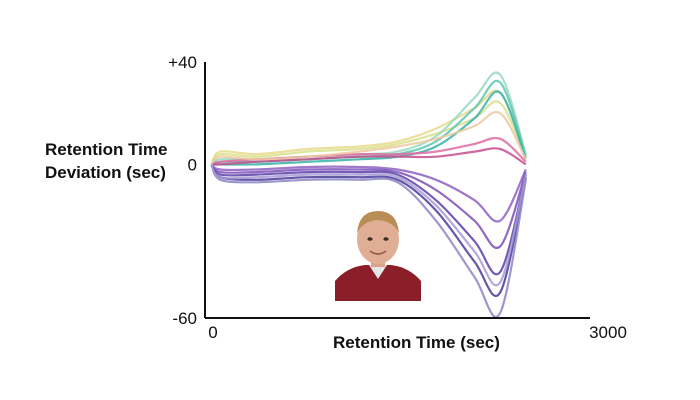 This screenshot has width=700, height=400. What do you see at coordinates (608, 332) in the screenshot?
I see `x-tick-label-2: 3000` at bounding box center [608, 332].